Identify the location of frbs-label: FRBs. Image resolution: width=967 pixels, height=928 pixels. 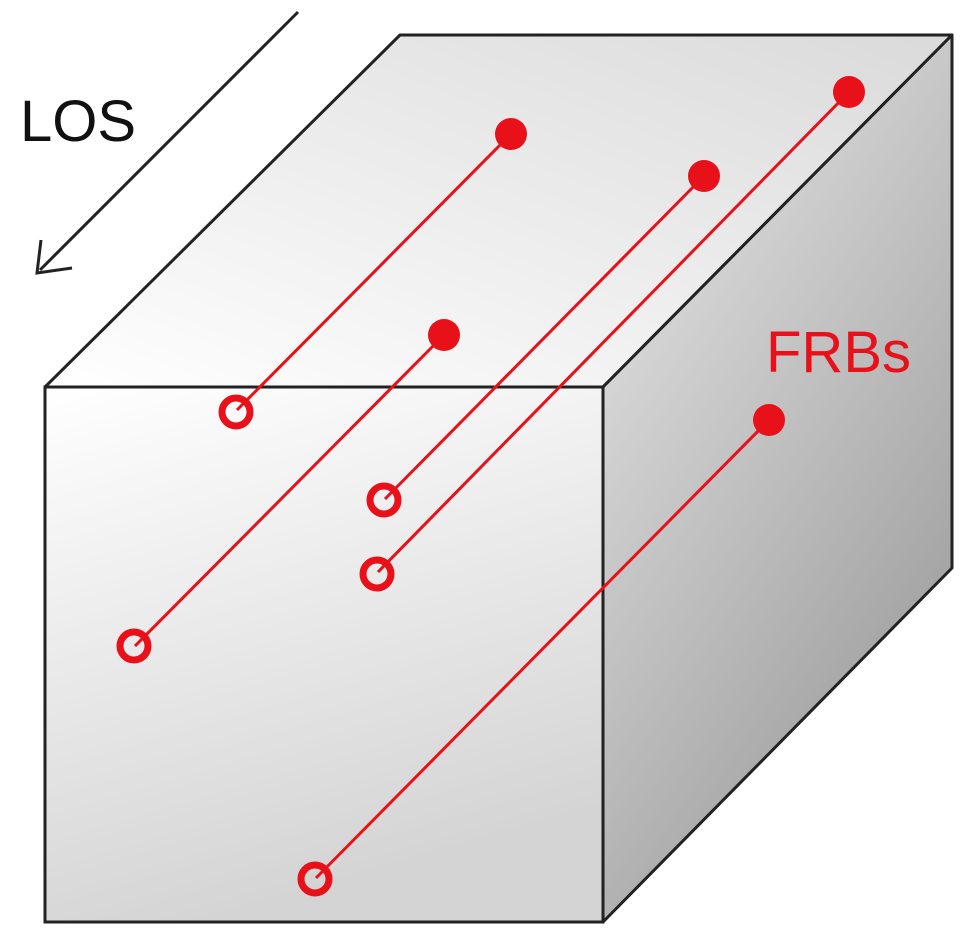
(838, 352).